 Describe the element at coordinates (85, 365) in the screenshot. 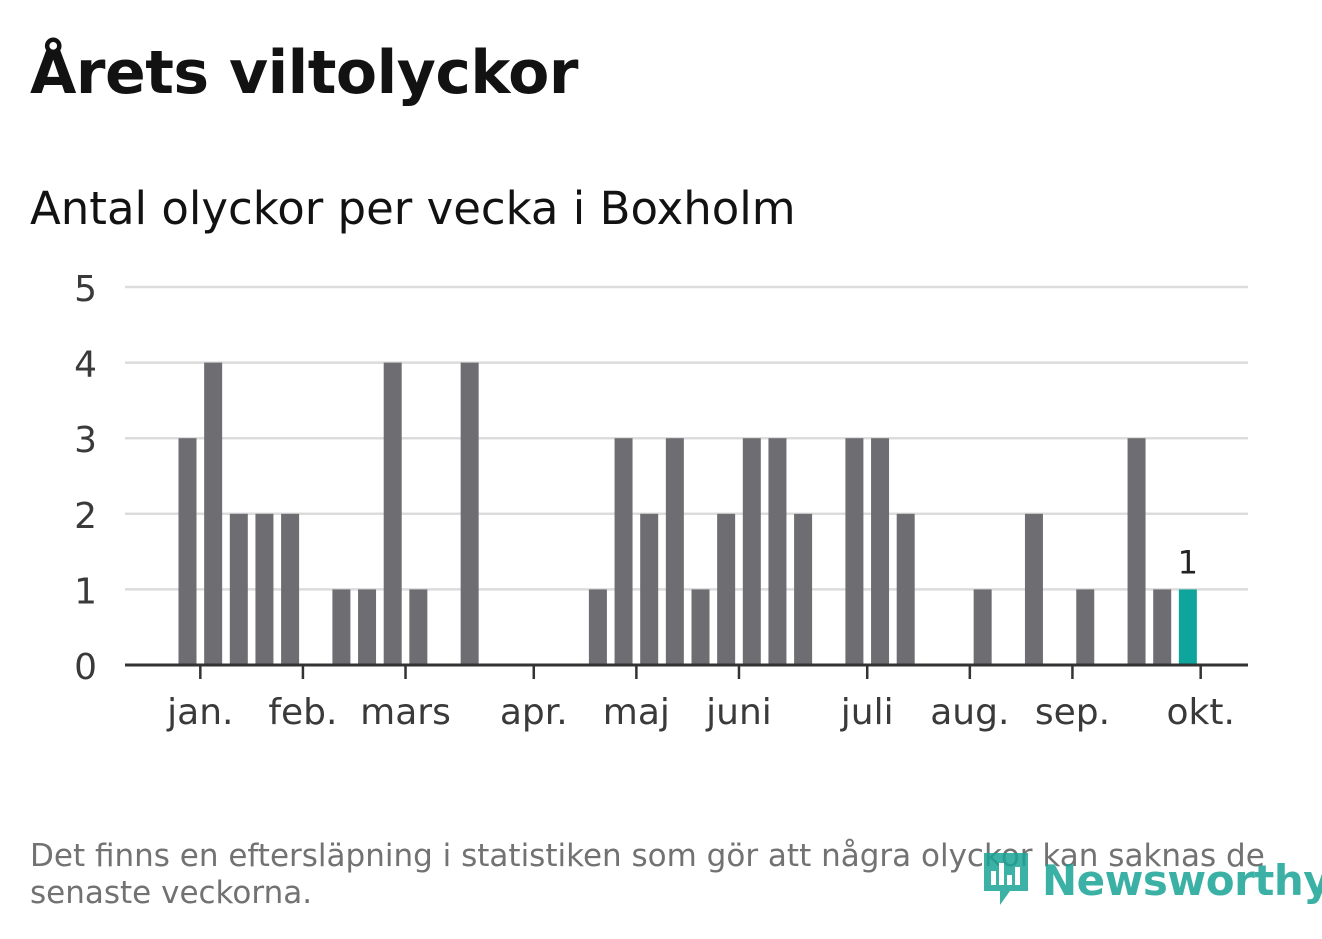

I see `y-tick-label: 4` at that location.